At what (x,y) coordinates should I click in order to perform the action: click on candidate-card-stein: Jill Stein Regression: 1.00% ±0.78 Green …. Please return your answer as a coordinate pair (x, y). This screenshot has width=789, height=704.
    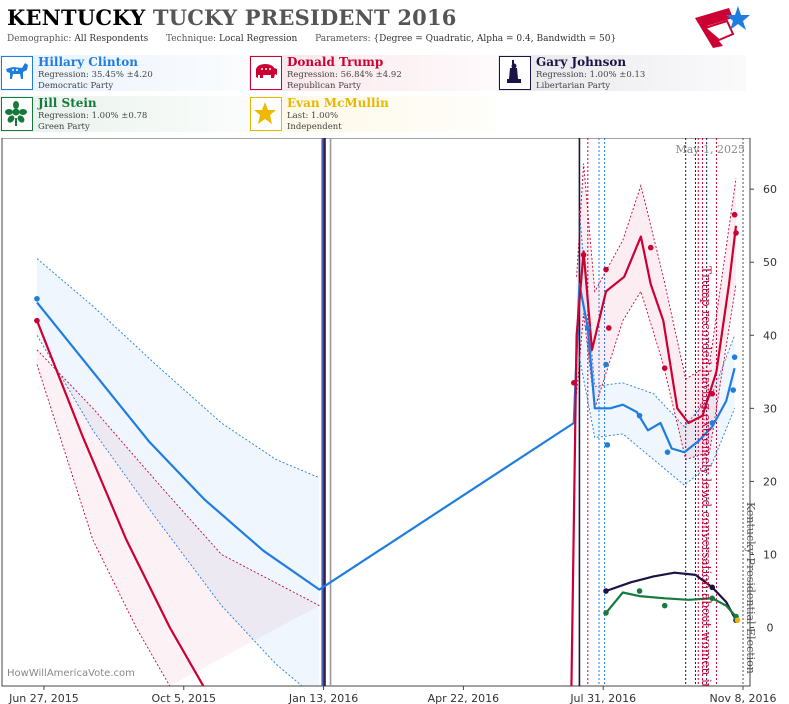
    Looking at the image, I should click on (124, 114).